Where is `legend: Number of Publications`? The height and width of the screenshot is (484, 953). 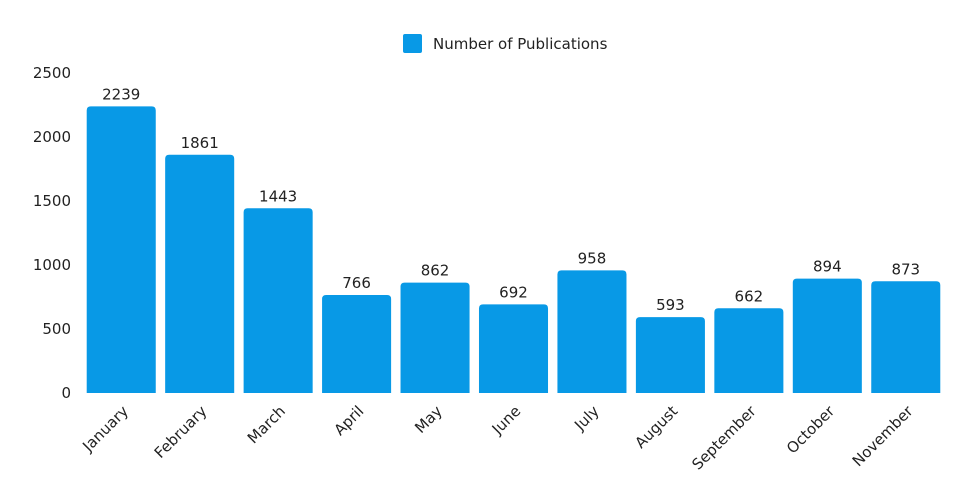
legend: Number of Publications is located at coordinates (505, 43).